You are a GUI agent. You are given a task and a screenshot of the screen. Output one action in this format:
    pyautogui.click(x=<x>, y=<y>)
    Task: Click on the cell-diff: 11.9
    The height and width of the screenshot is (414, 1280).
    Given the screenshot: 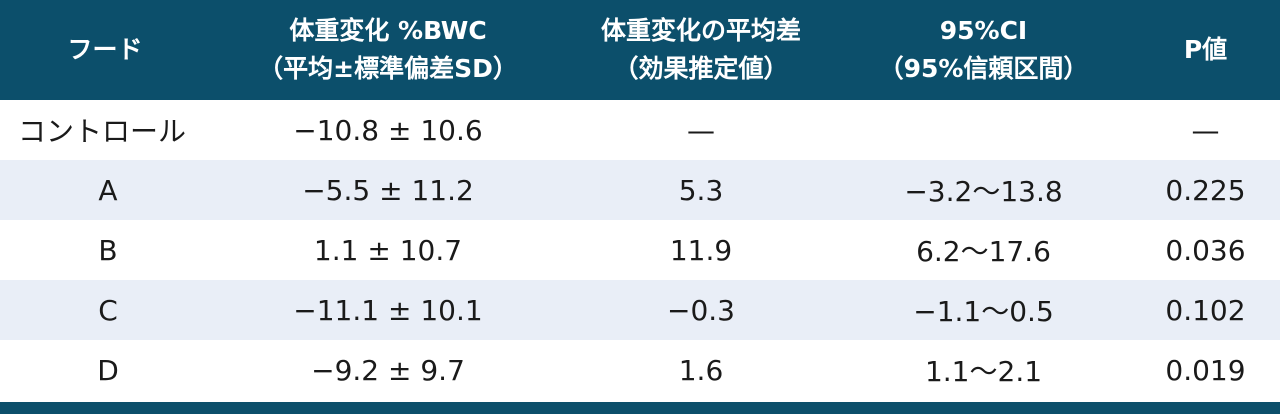 What is the action you would take?
    pyautogui.click(x=701, y=250)
    